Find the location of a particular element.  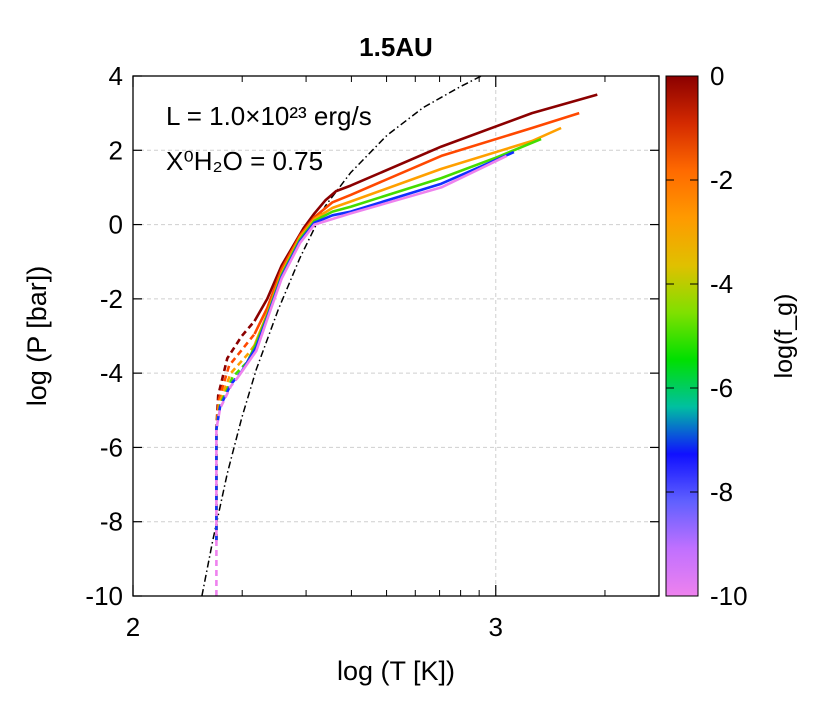

y-tick-label: -8 is located at coordinates (111, 522).